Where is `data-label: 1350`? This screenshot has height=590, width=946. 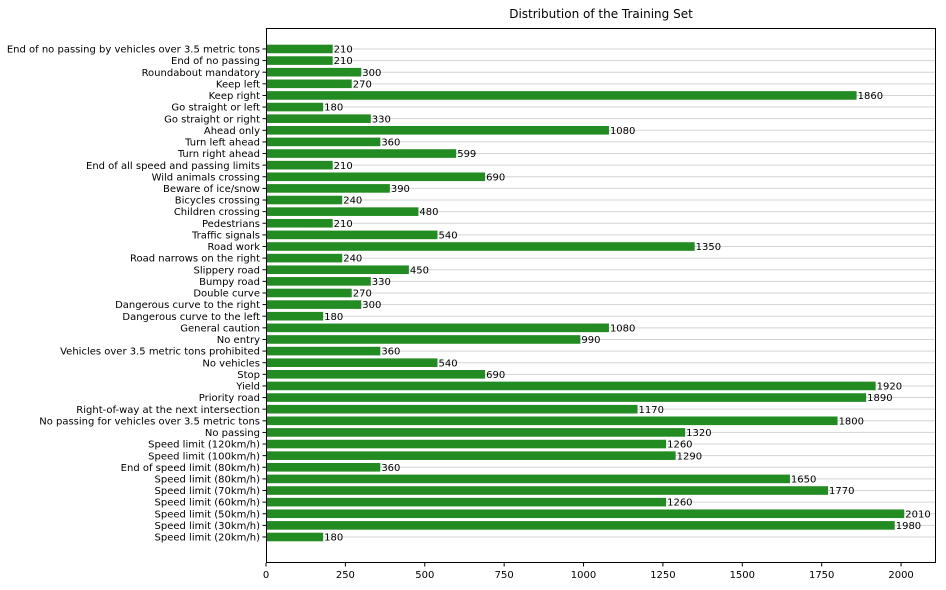 data-label: 1350 is located at coordinates (708, 247).